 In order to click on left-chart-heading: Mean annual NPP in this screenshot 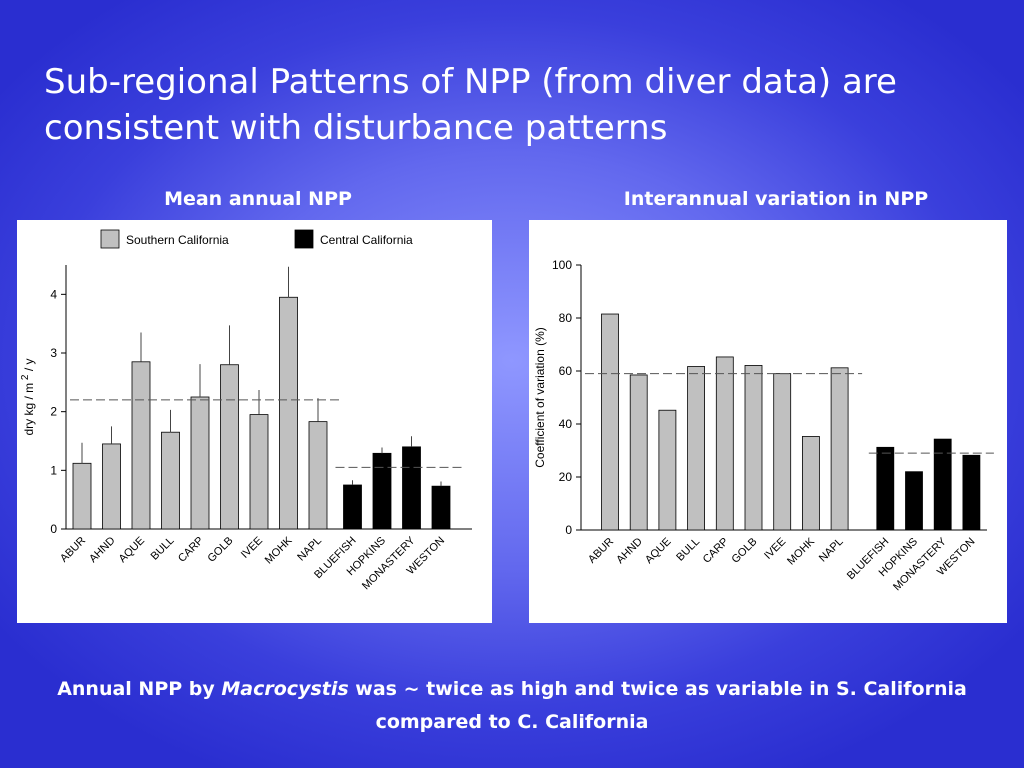, I will do `click(258, 199)`.